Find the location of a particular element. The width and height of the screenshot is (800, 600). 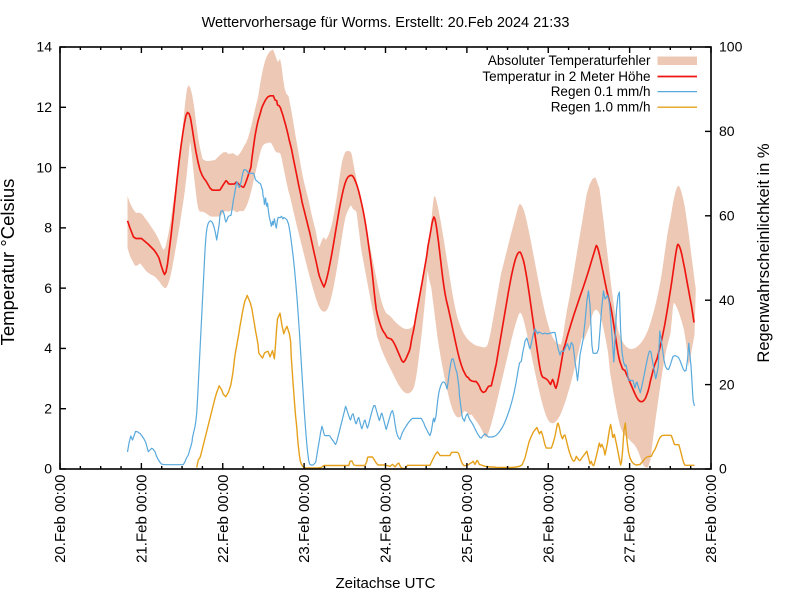

svg-text: 12 is located at coordinates (44, 107).